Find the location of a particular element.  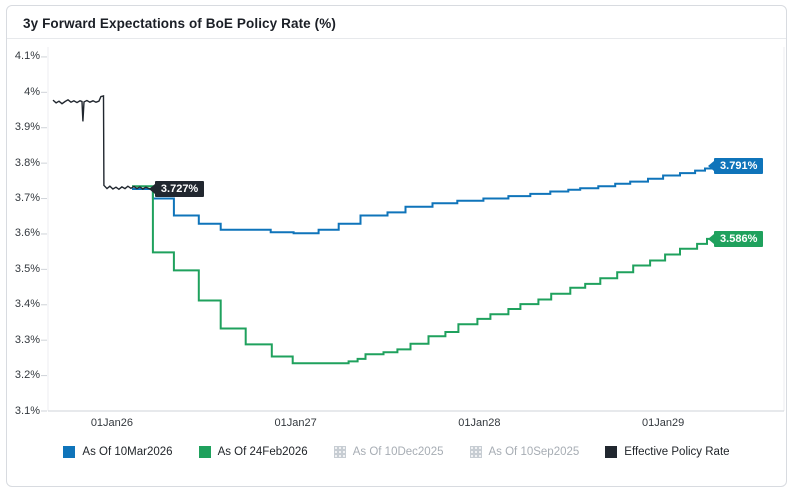

y-tick-label: 3.8% is located at coordinates (27, 162).